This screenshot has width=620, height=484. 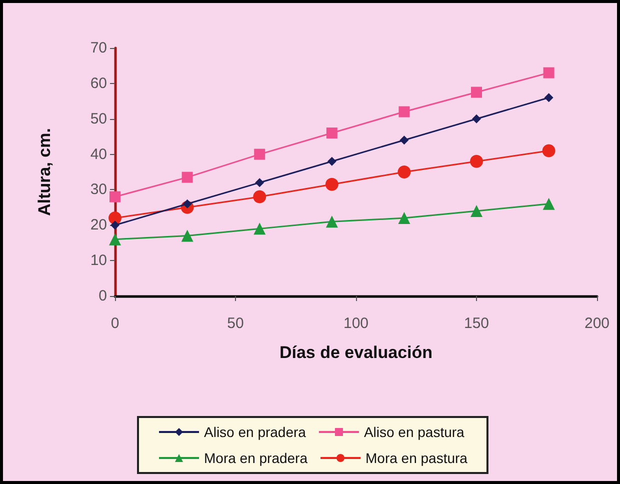 I want to click on legend-label: Mora en pastura, so click(x=417, y=458).